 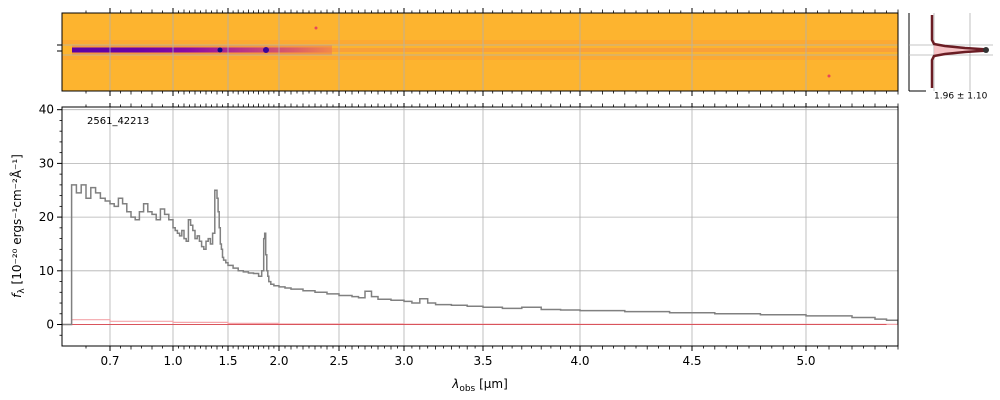 I want to click on object-id-annotation: 2561_42213, so click(x=118, y=121).